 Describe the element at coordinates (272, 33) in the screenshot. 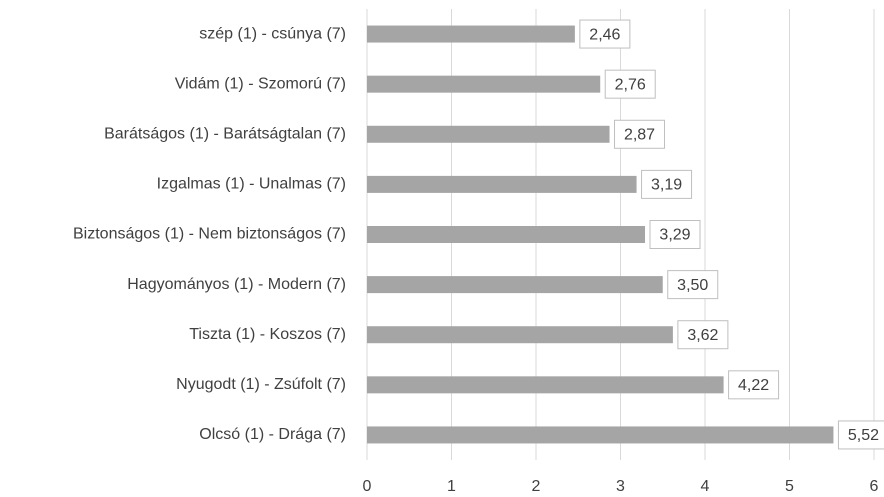

I see `y-tick-label: szép (1) - csúnya (7)` at that location.